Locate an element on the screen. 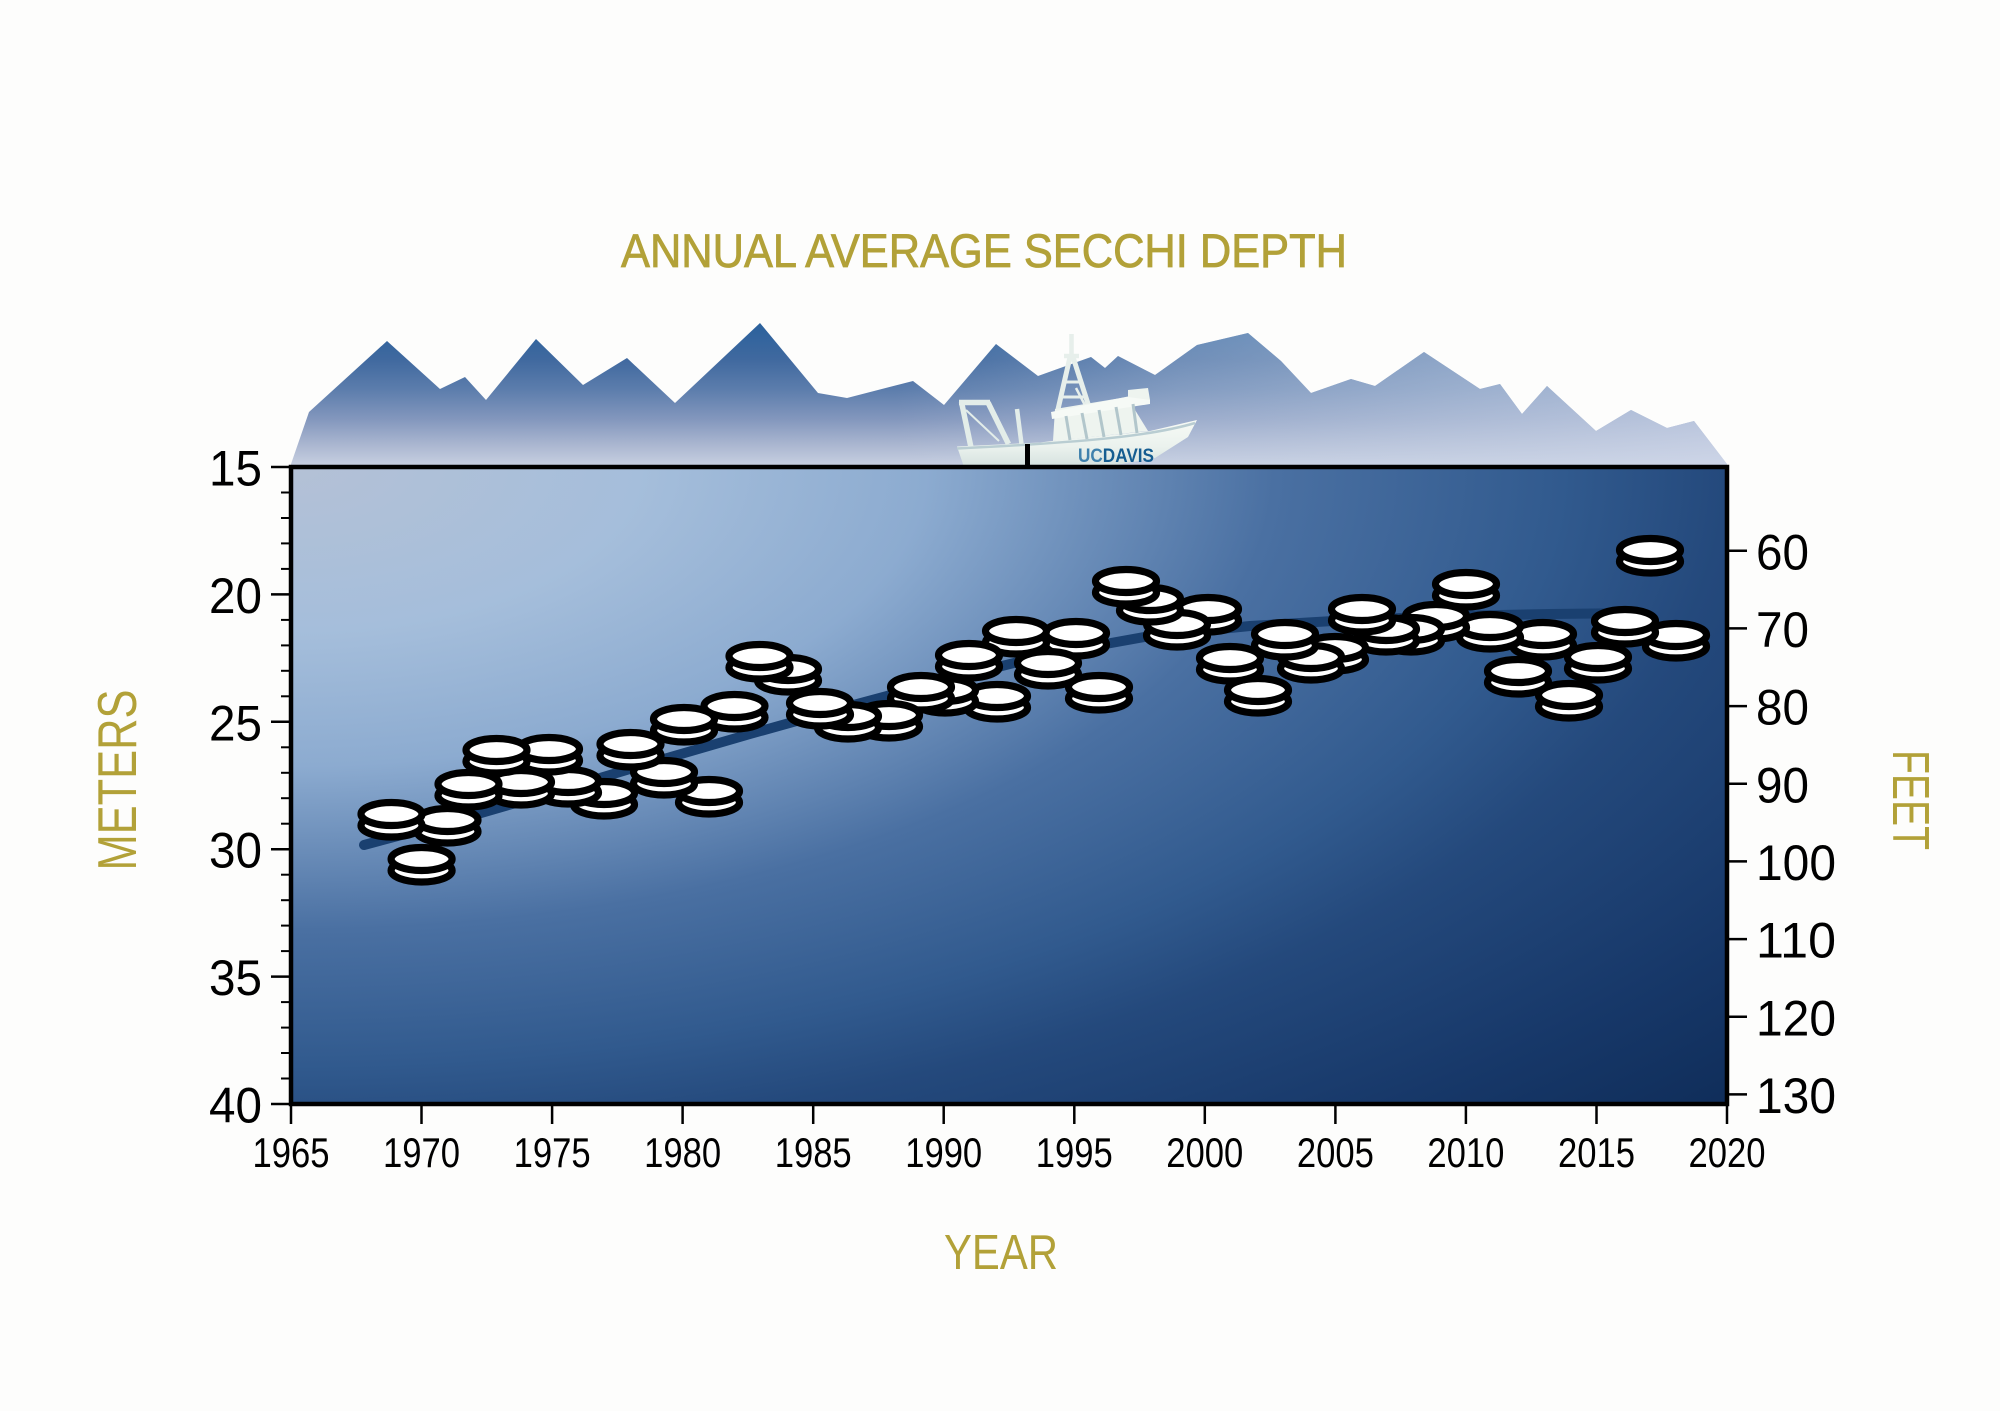  svg-text: 100 is located at coordinates (1796, 863).